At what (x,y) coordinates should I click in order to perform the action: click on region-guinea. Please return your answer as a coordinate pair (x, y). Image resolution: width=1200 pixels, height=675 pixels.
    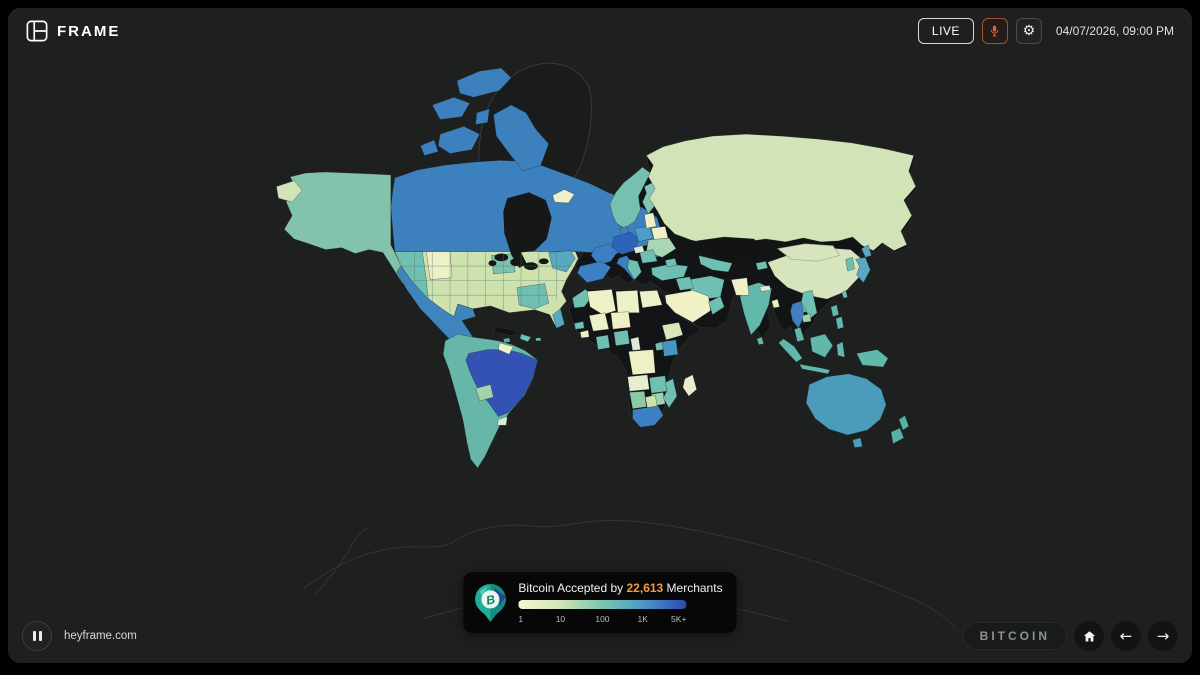
    Looking at the image, I should click on (584, 334).